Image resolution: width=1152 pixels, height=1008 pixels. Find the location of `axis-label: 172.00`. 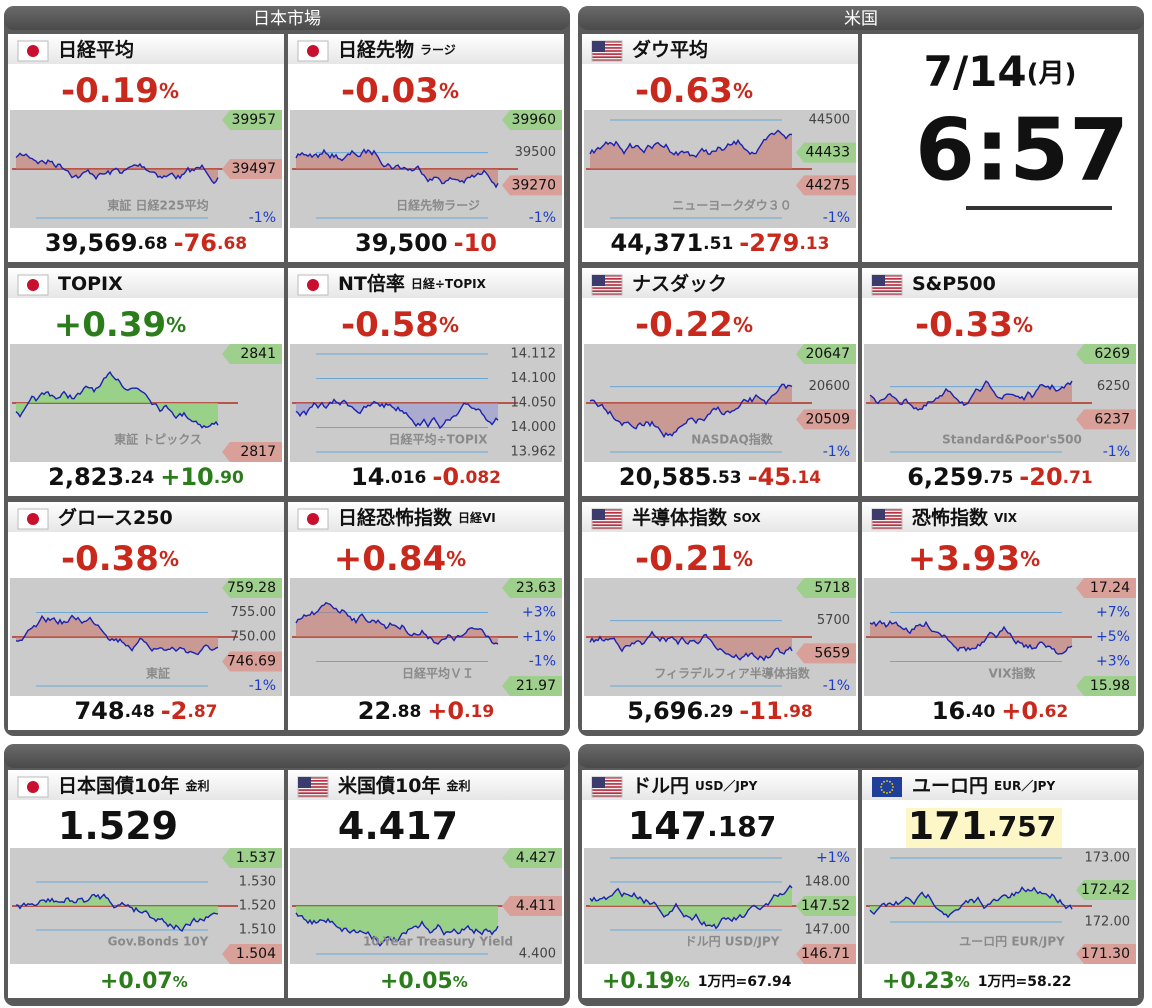

axis-label: 172.00 is located at coordinates (1108, 922).